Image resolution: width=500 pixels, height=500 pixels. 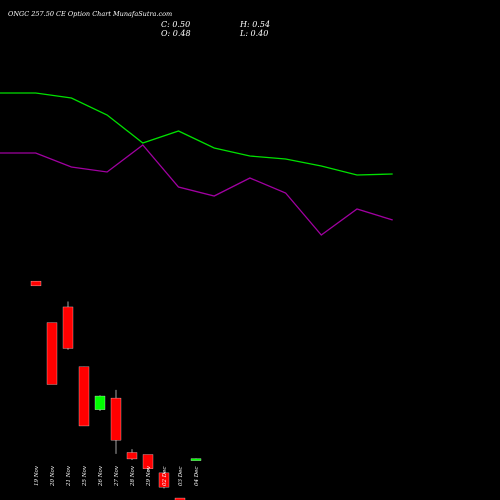 What do you see at coordinates (53, 476) in the screenshot?
I see `x-tick-label: 20 Nov` at bounding box center [53, 476].